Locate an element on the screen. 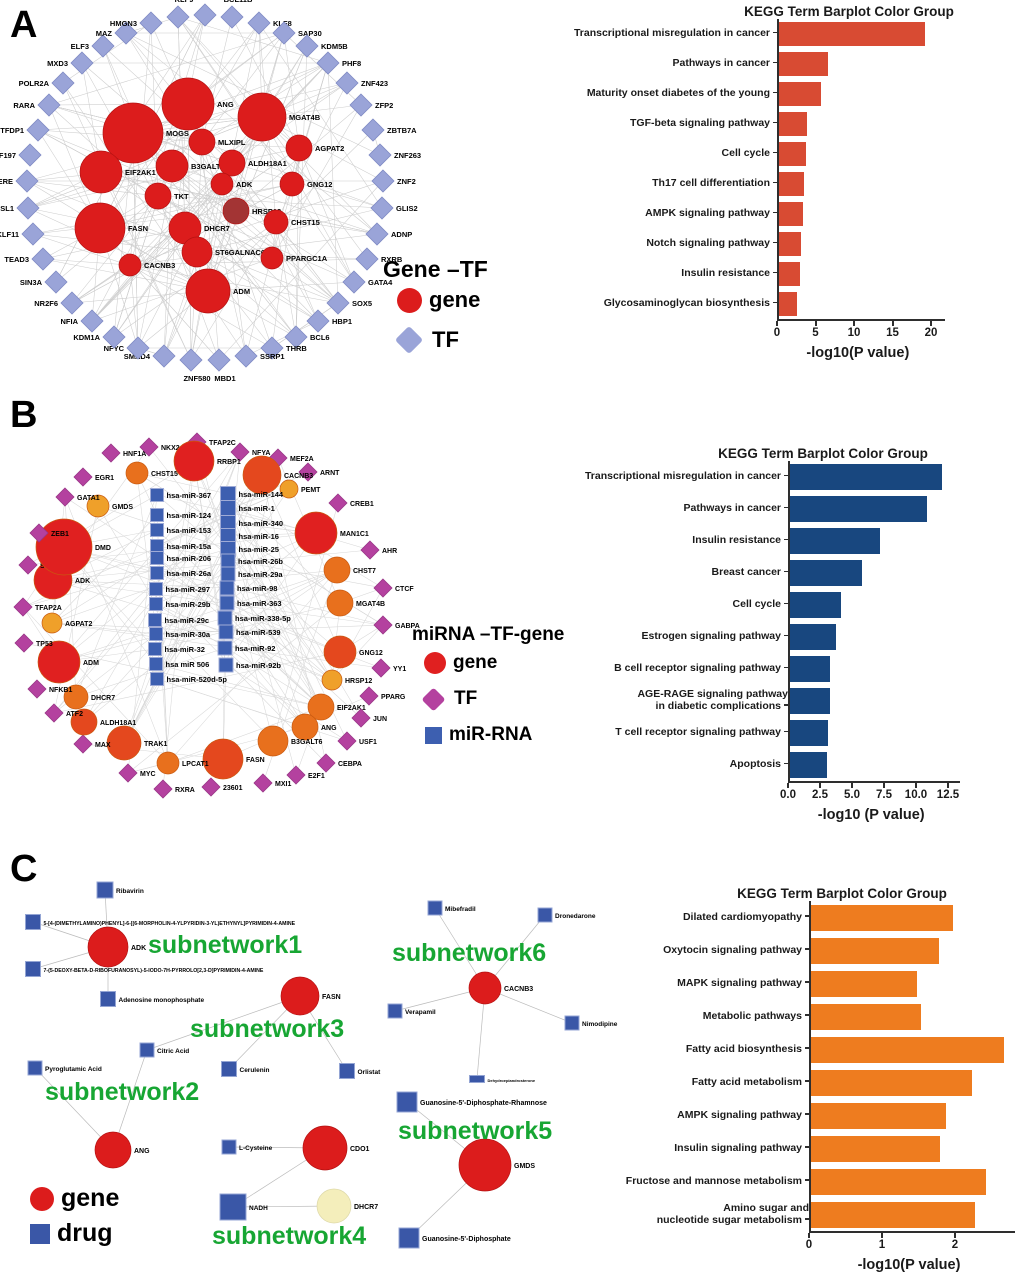  node-label-YY1: YY1 is located at coordinates (399, 669).